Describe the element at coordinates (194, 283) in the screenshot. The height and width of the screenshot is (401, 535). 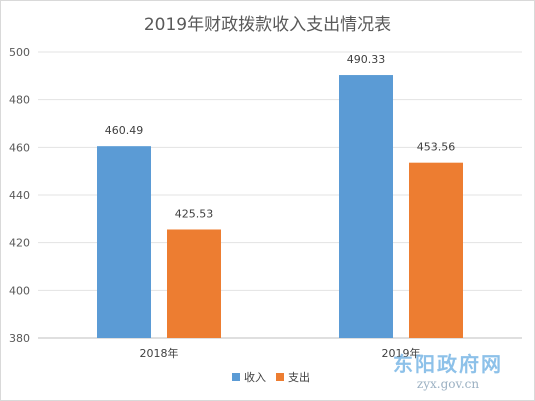
I see `bar-支出-2018年` at that location.